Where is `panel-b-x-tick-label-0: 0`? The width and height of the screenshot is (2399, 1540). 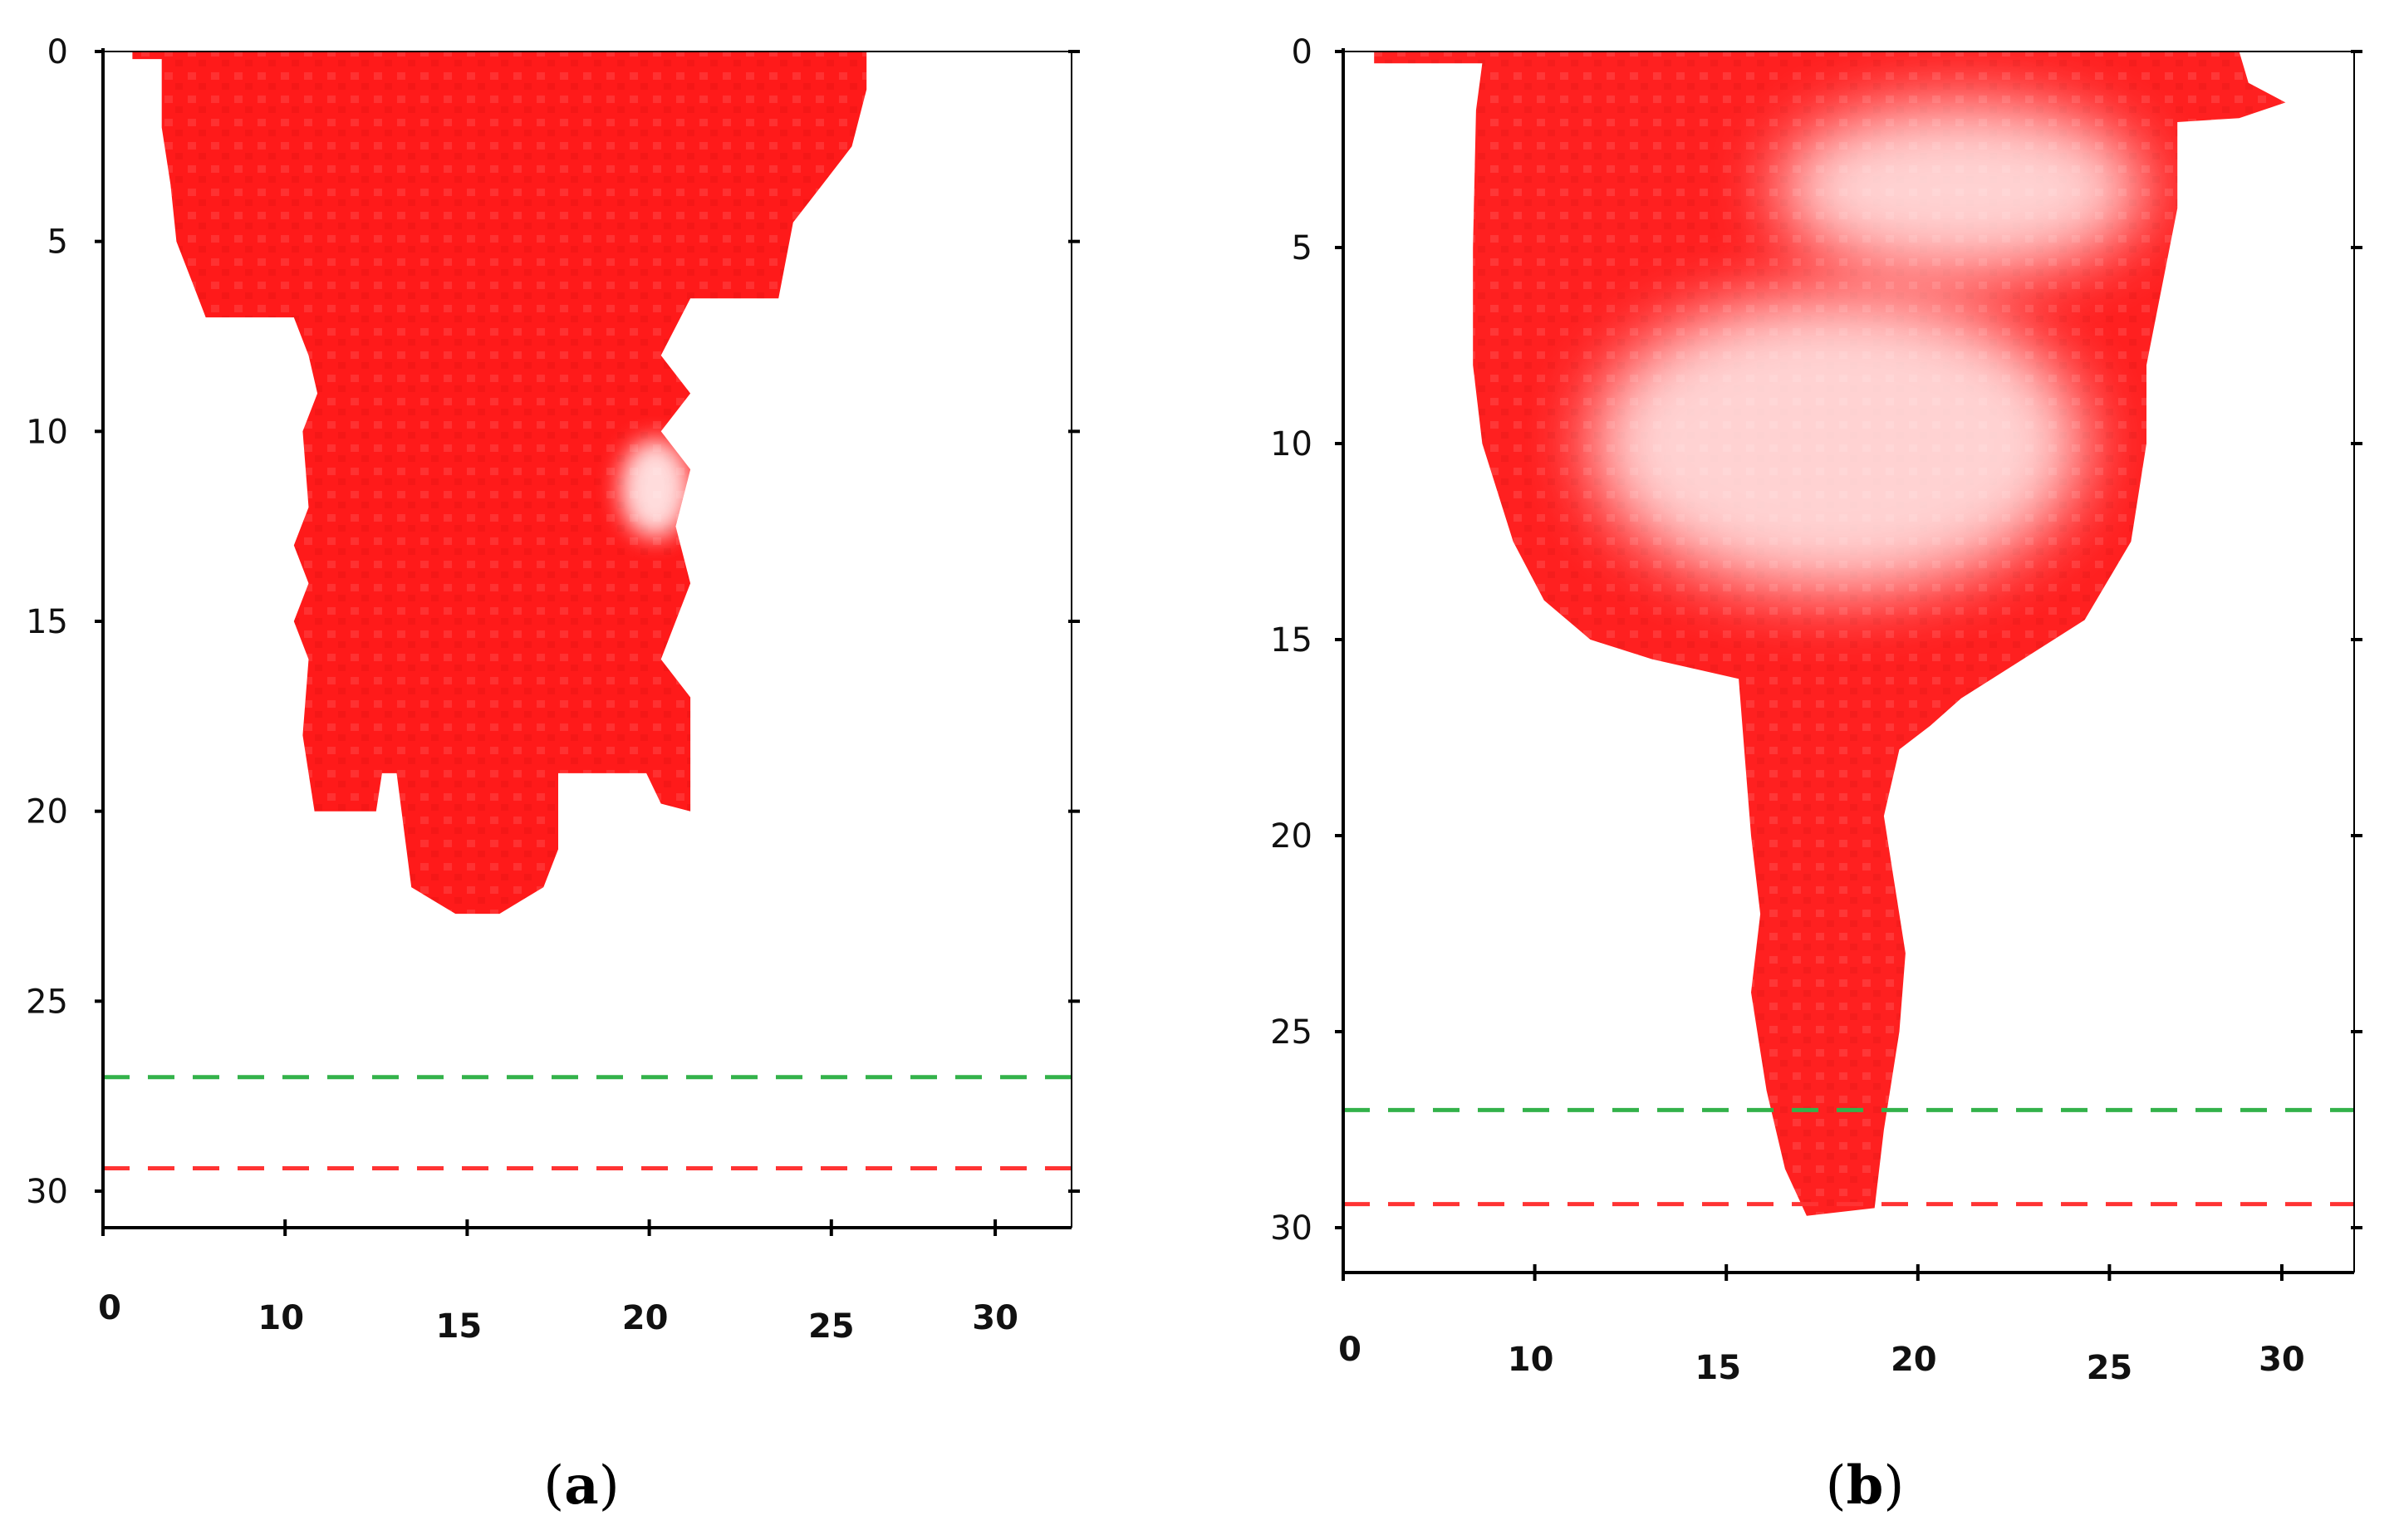
panel-b-x-tick-label-0: 0 is located at coordinates (1350, 1350).